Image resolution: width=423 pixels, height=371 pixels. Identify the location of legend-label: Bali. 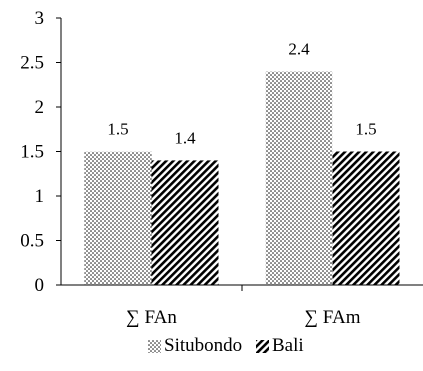
(288, 345).